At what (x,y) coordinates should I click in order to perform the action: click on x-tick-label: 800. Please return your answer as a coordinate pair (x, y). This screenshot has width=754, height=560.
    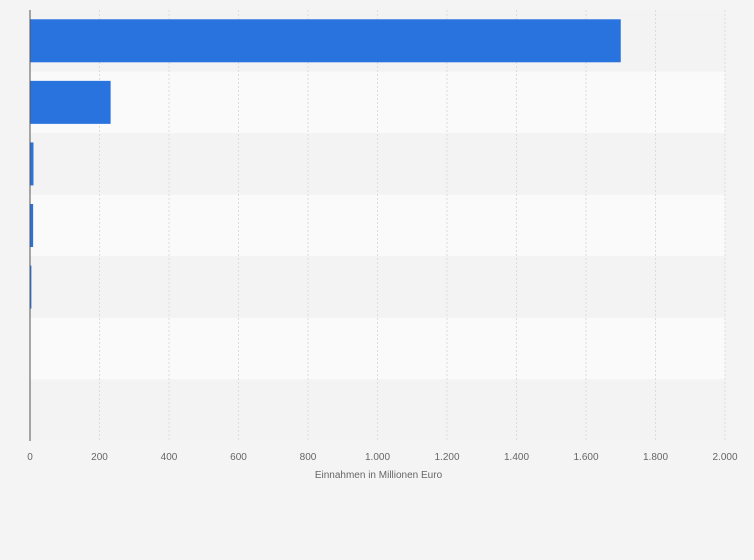
    Looking at the image, I should click on (308, 457).